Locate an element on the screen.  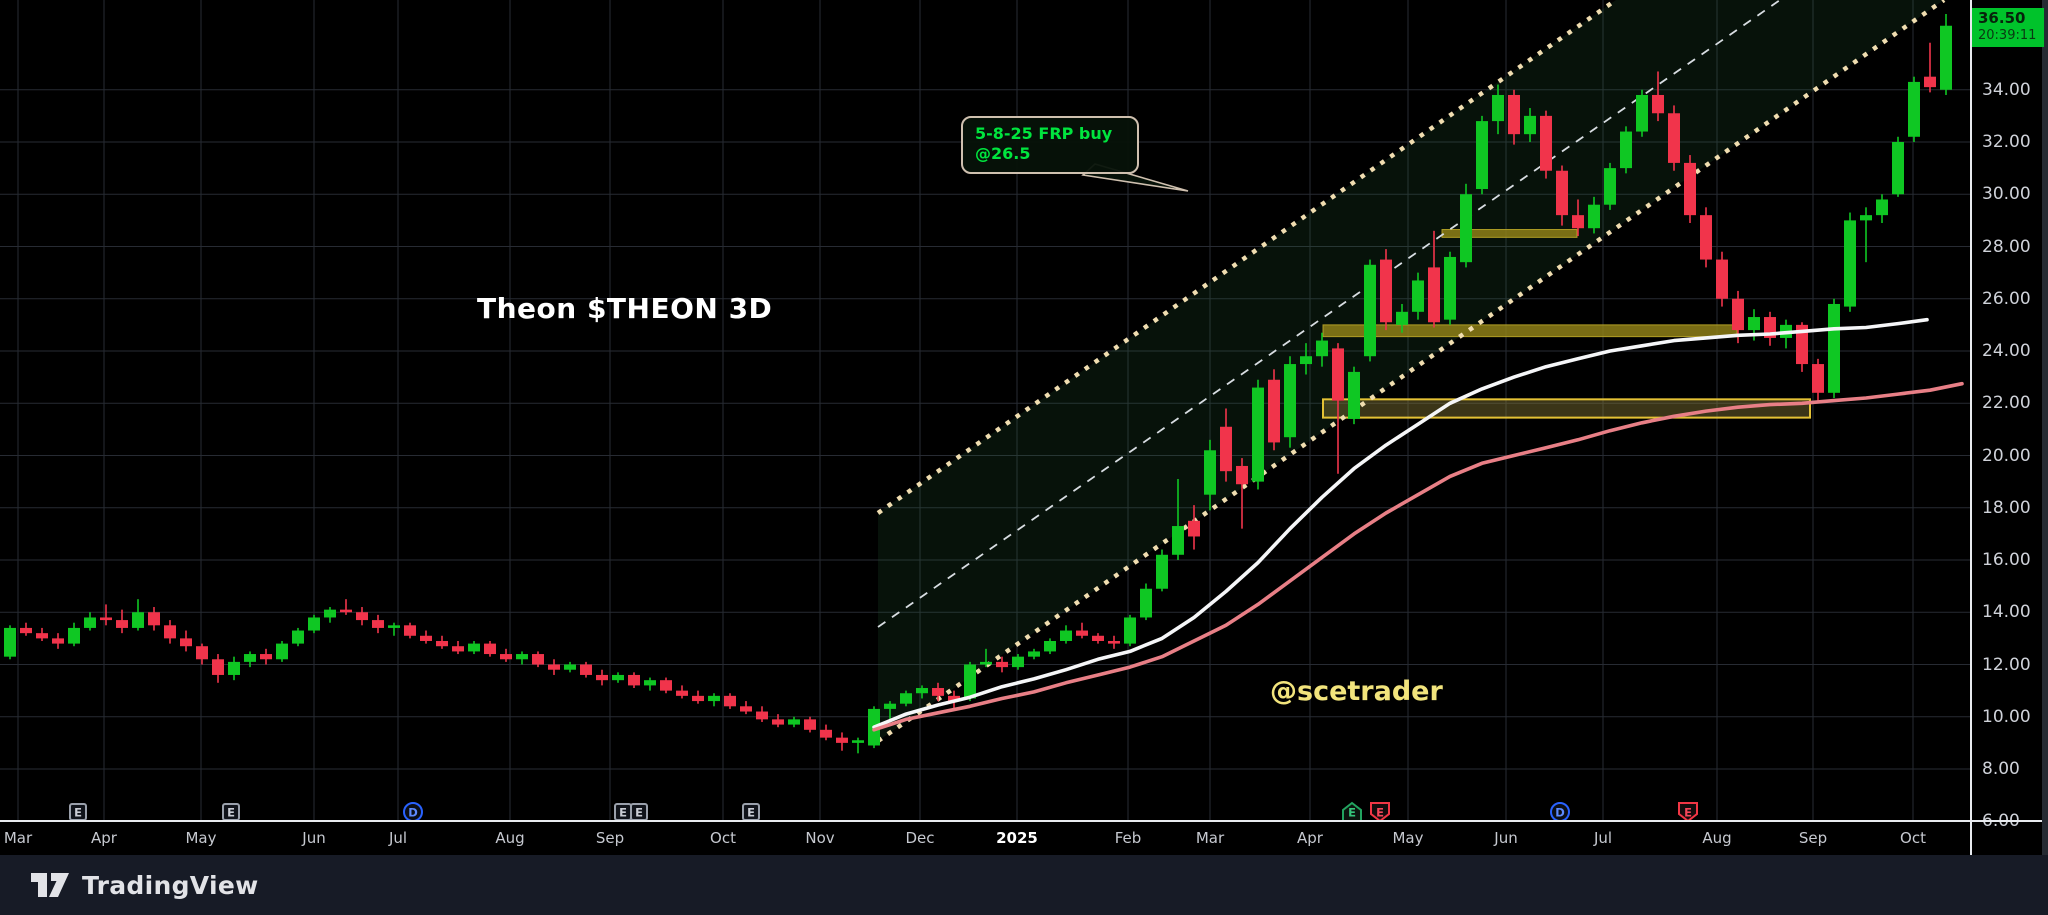
time-tick-label: May is located at coordinates (201, 838).